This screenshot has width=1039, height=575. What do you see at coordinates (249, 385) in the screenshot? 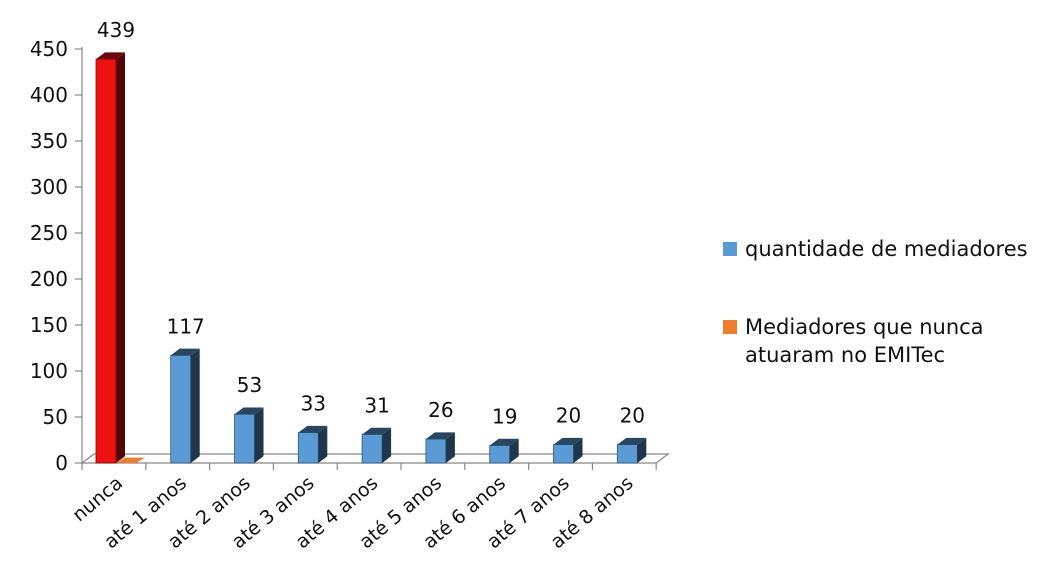
I see `data-label: 53` at bounding box center [249, 385].